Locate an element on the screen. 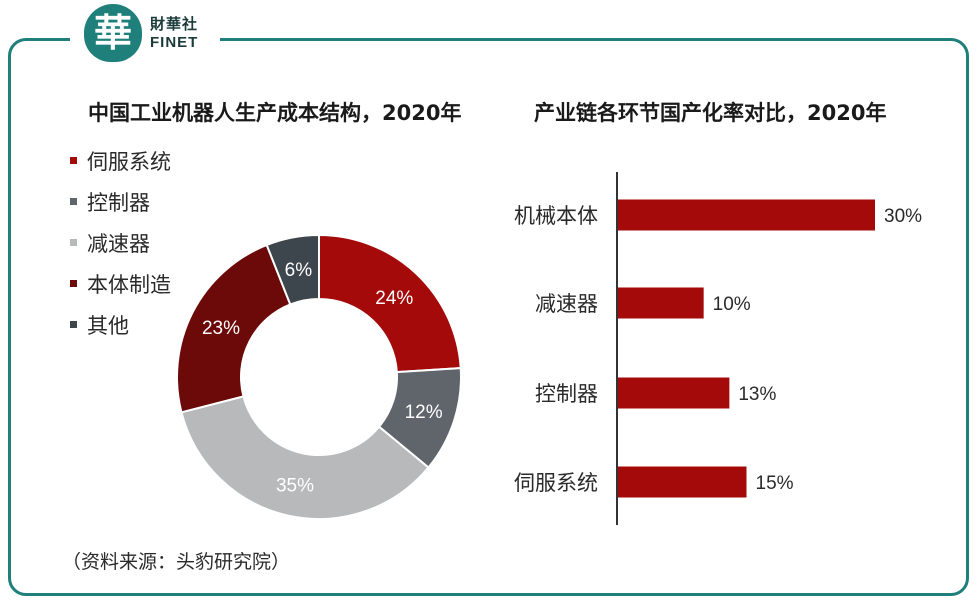  donut-slice-label: 35% is located at coordinates (295, 485).